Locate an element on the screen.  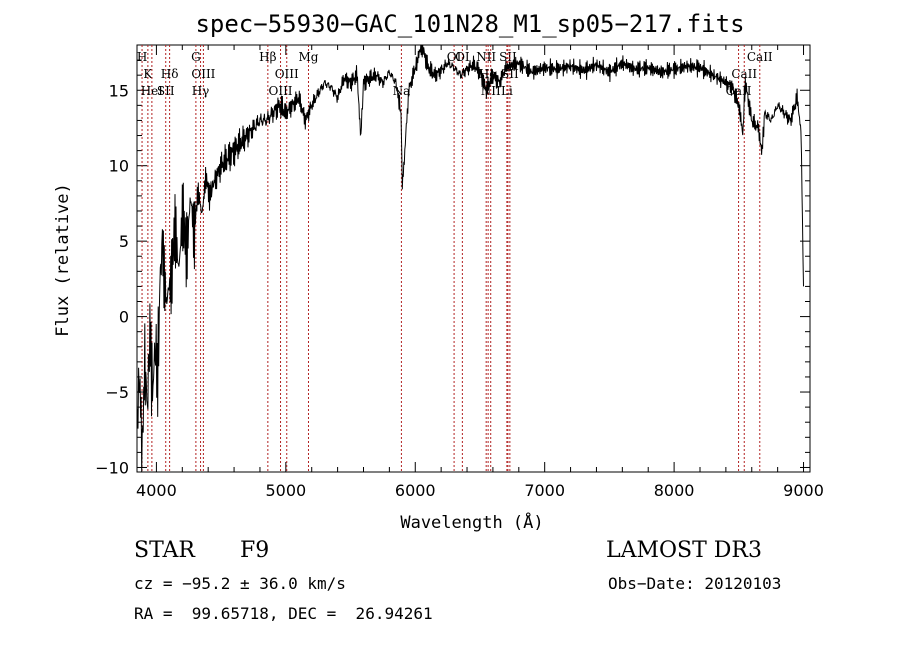
spectral-line-label: Hδ is located at coordinates (170, 74).